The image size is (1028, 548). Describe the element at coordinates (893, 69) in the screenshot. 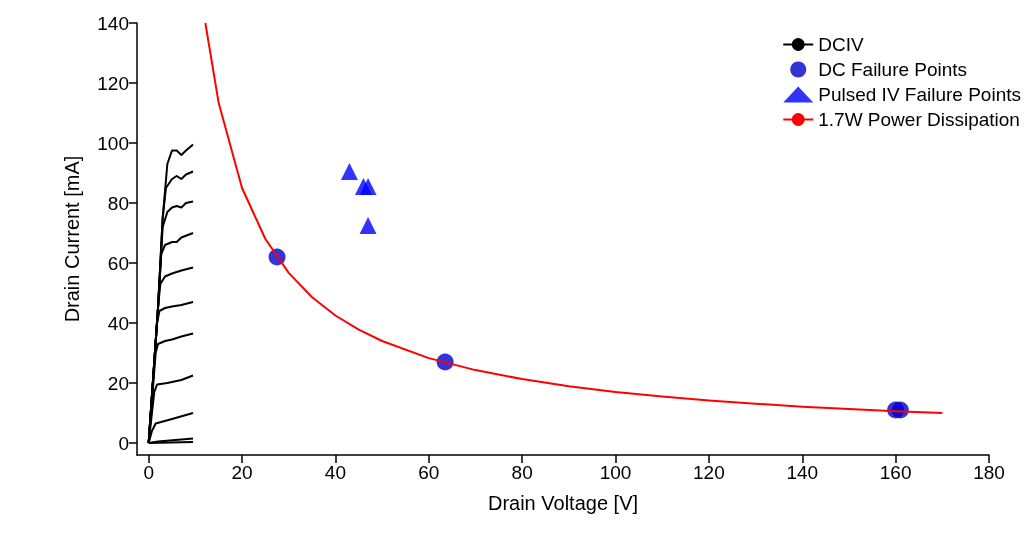

I see `legend-label: DC Failure Points` at that location.